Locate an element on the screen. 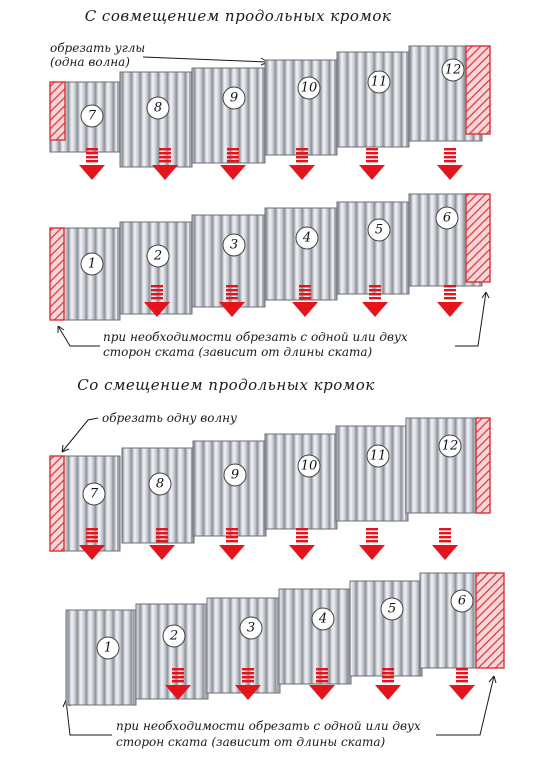  section-1-note-top-2: (одна волна) is located at coordinates (90, 62).